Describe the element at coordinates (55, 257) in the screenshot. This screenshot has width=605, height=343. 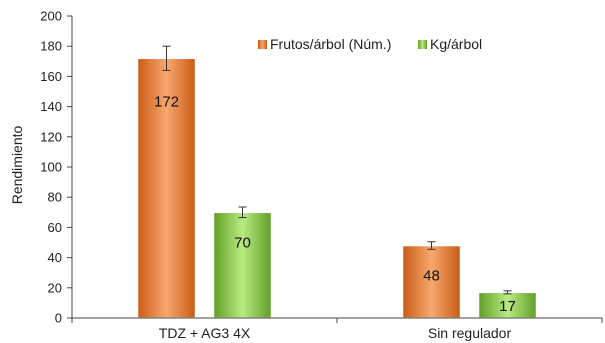
I see `y-tick-label: 40` at that location.